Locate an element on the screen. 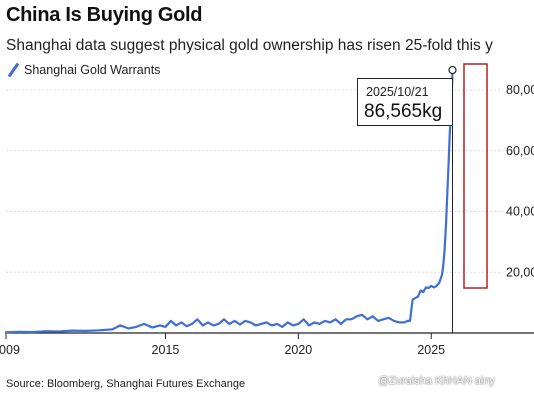 This screenshot has height=401, width=534. annotation-point is located at coordinates (452, 70).